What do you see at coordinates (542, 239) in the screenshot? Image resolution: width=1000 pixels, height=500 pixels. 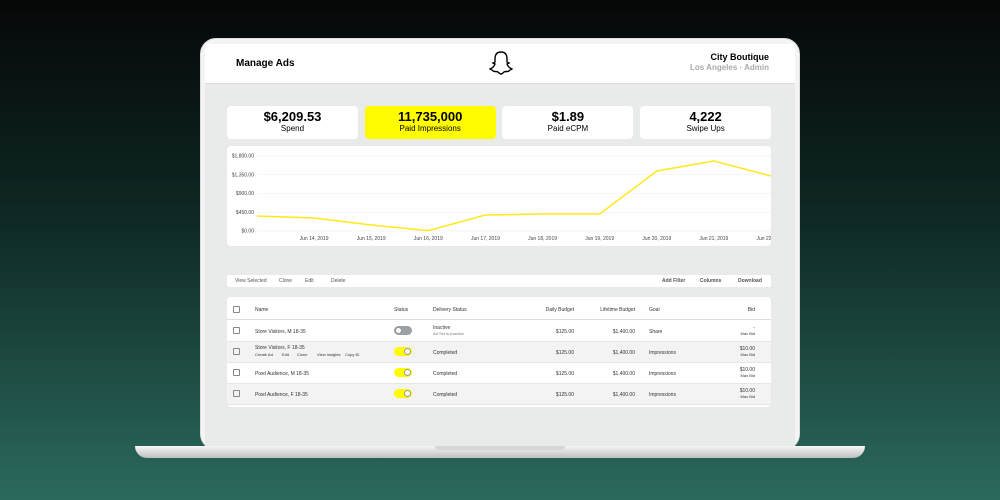 I see `x-tick-label: Jun 18, 2019` at bounding box center [542, 239].